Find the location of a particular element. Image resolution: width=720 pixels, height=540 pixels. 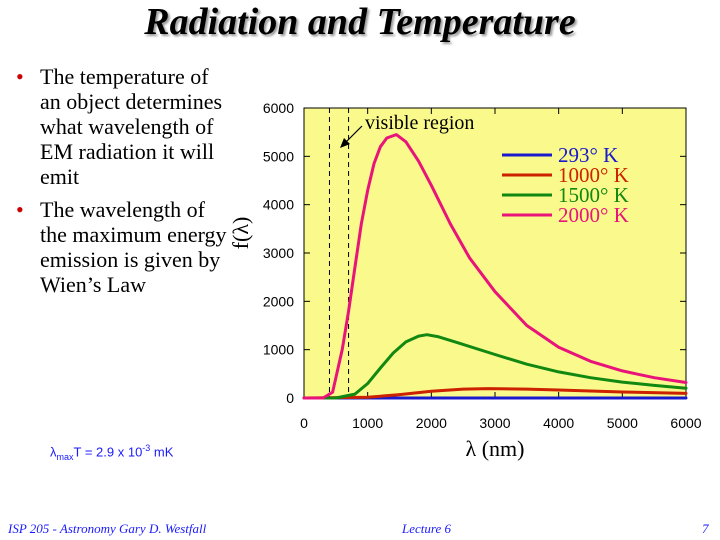

footer-course: ISP 205 - Astronomy Gary D. Westfall is located at coordinates (107, 528).